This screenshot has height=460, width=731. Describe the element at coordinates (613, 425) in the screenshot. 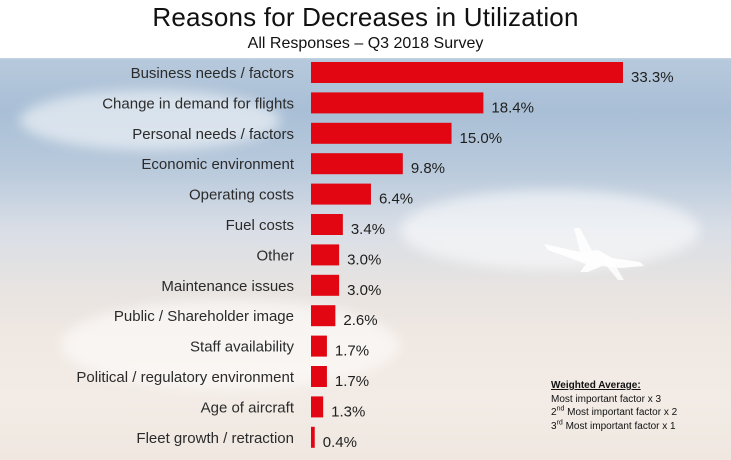

I see `note-line-3: 3rd Most important factor x 1` at that location.